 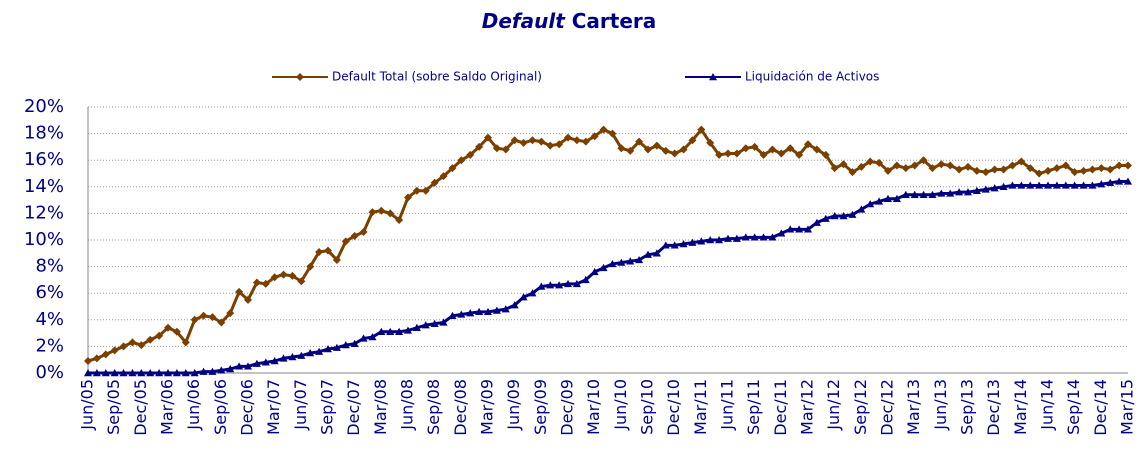 I want to click on x-tick-label: Jun/11, so click(x=727, y=405).